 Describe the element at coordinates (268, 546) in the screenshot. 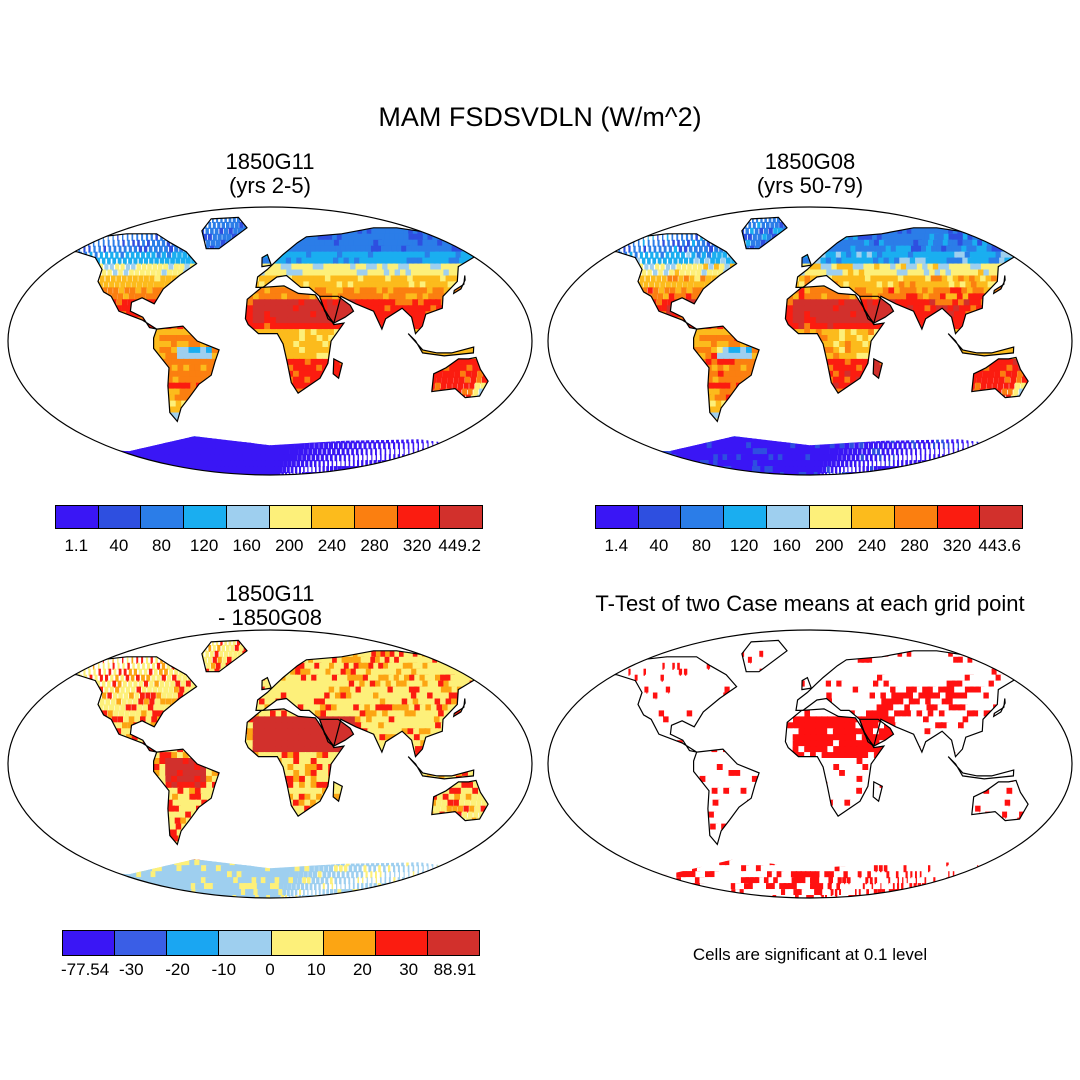

I see `panel-1-colorbar-labels: 1.1 40 80 120 160 200 240 280 320 449.2` at that location.